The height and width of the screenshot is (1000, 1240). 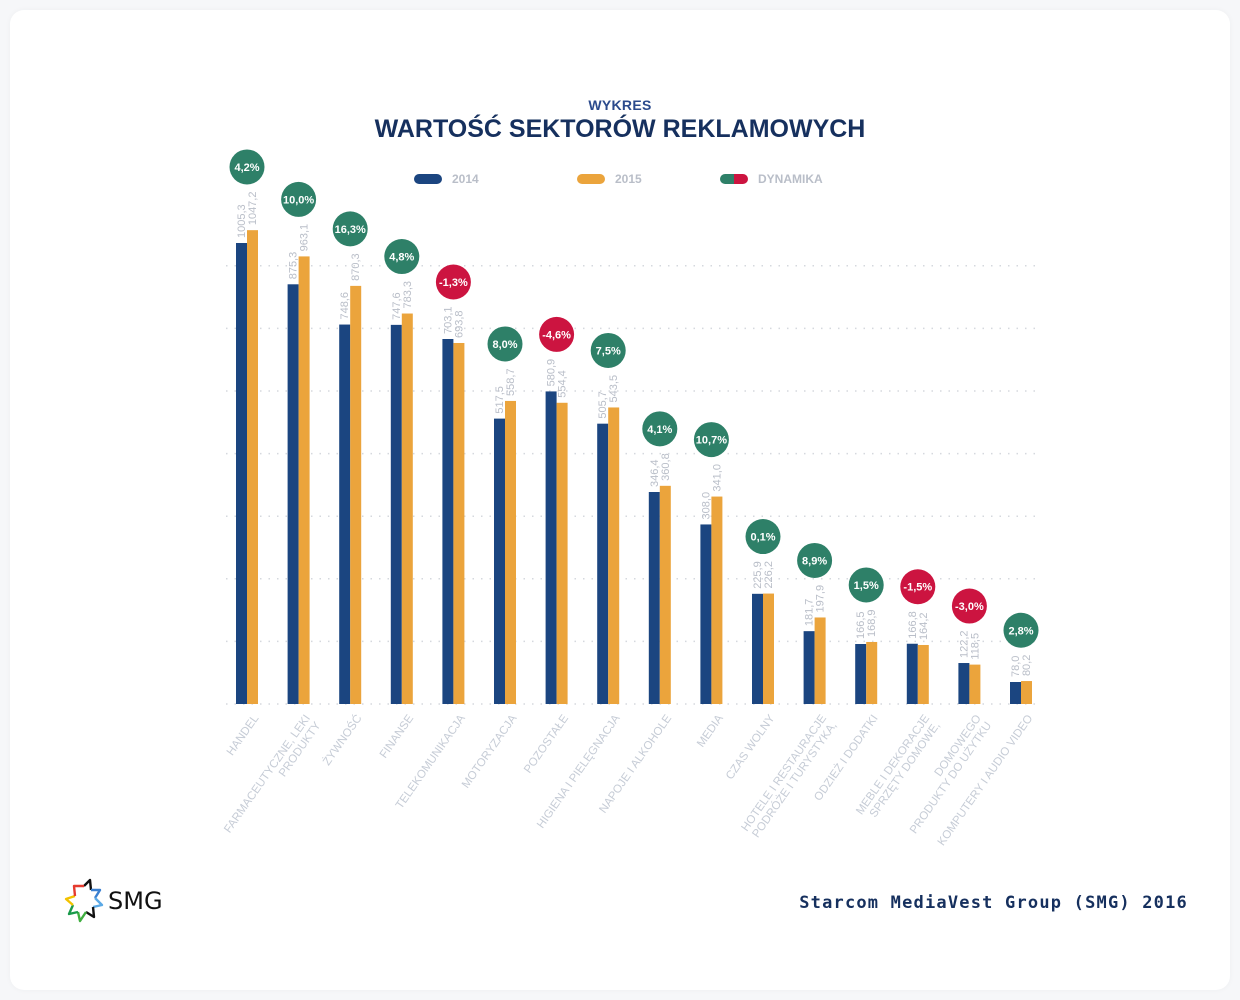 I want to click on dynamics-label: 16,3%, so click(x=350, y=230).